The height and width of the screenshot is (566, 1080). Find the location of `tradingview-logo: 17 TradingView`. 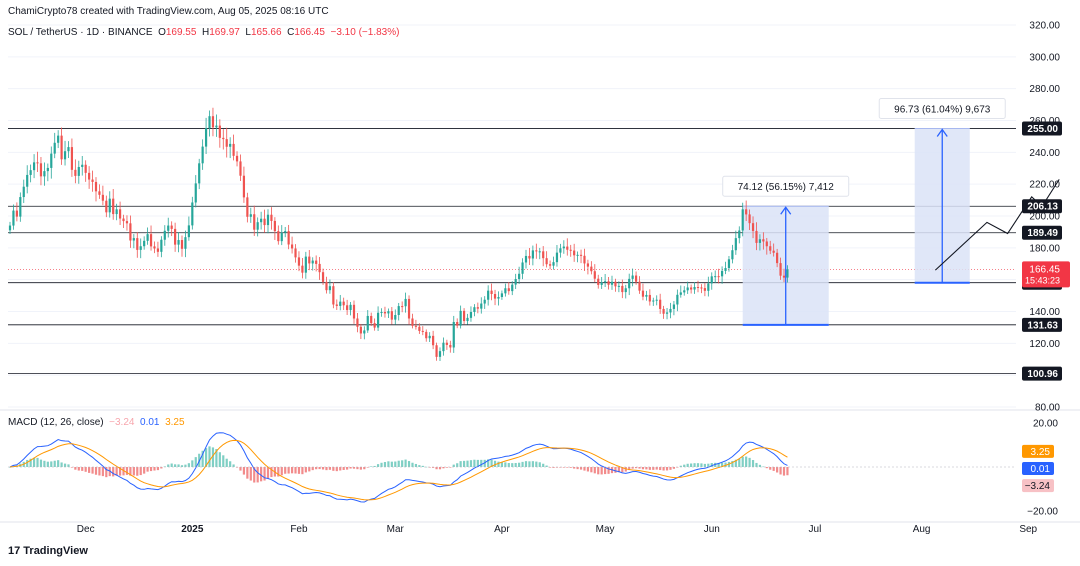

tradingview-logo: 17 TradingView is located at coordinates (48, 551).